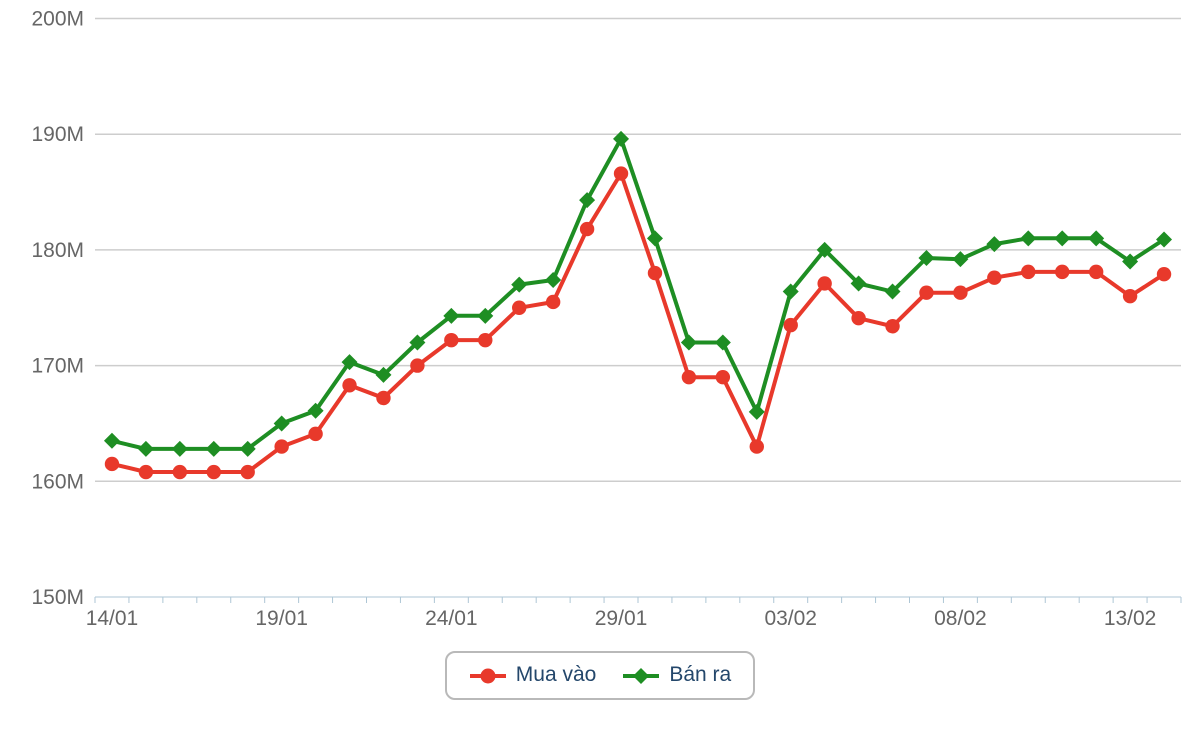  What do you see at coordinates (1130, 618) in the screenshot?
I see `x-axis-label: 13/02` at bounding box center [1130, 618].